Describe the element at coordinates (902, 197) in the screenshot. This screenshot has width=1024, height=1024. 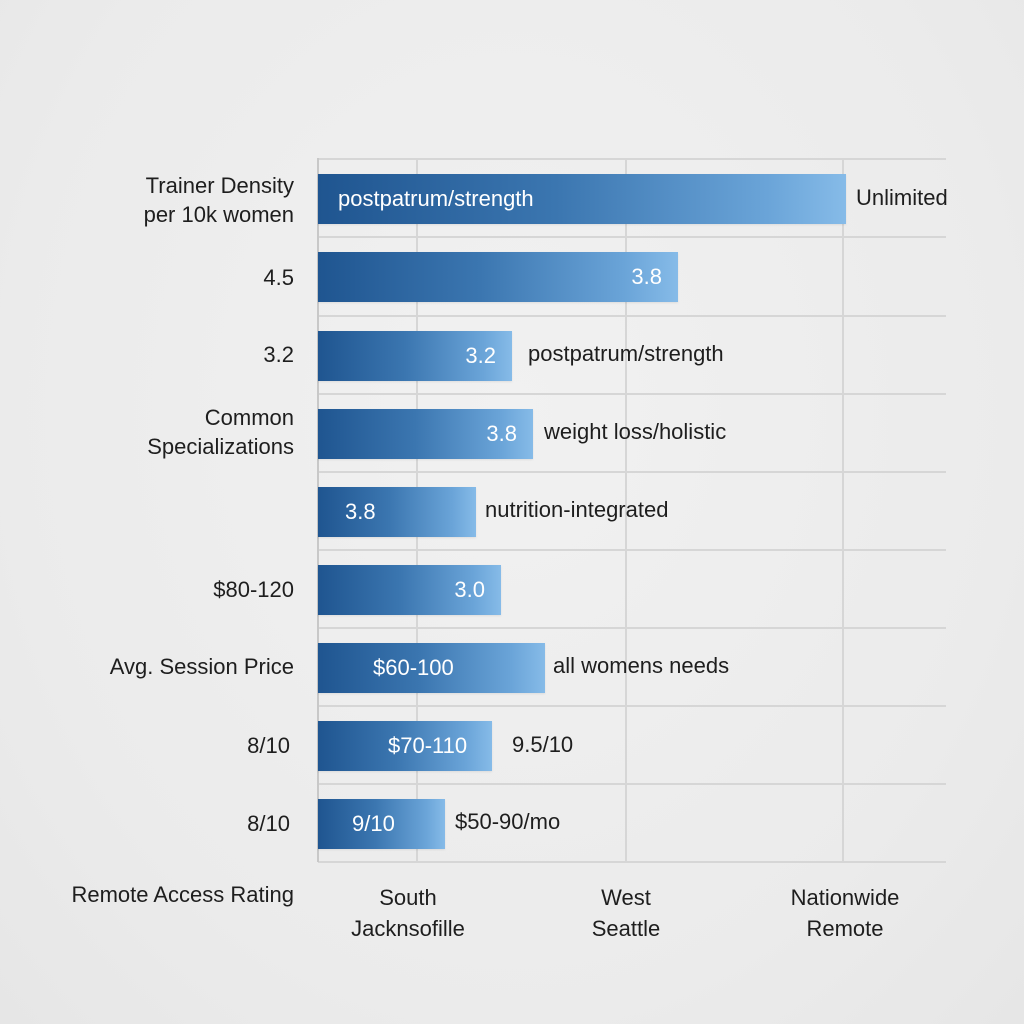
I see `bar-outside-label: Unlimited` at that location.